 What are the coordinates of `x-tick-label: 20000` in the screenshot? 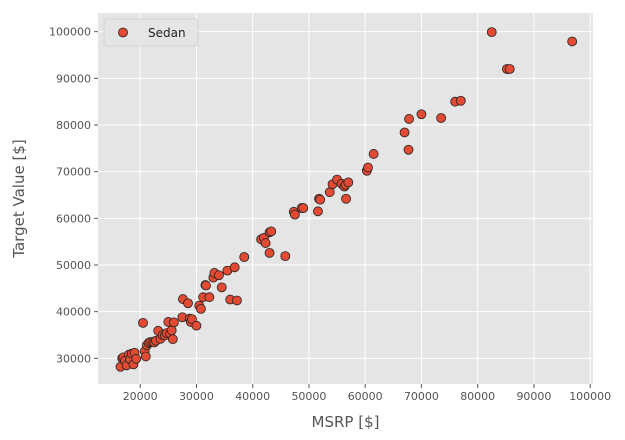 It's located at (140, 396).